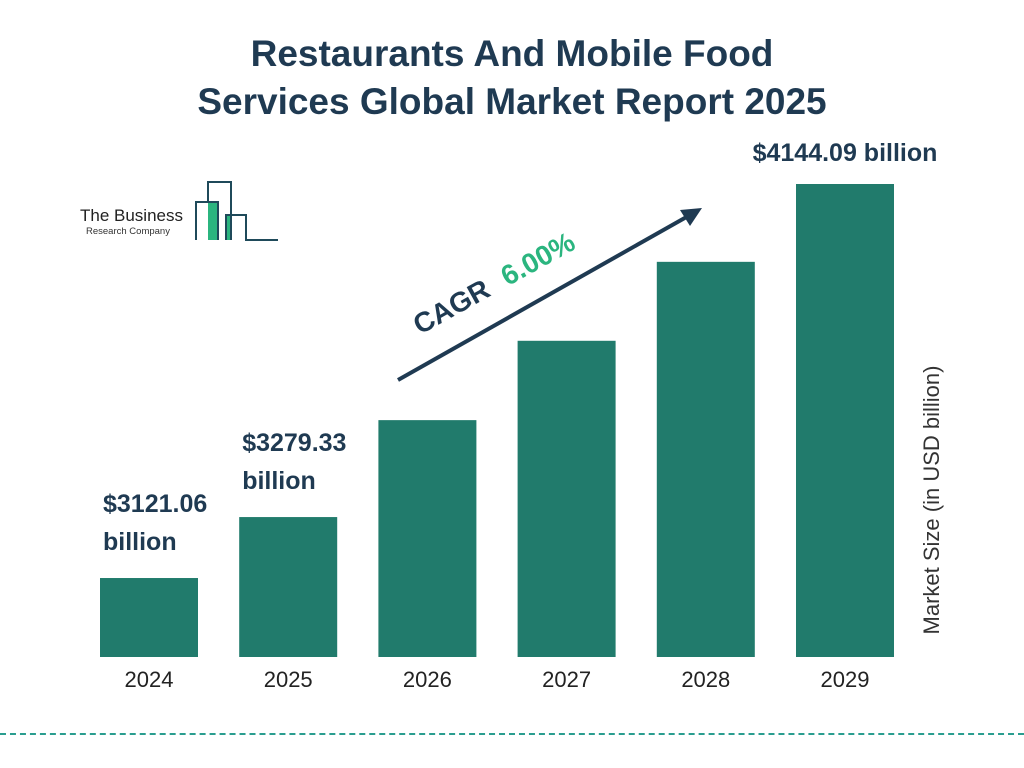  I want to click on logo-text-line2: Research Company, so click(128, 231).